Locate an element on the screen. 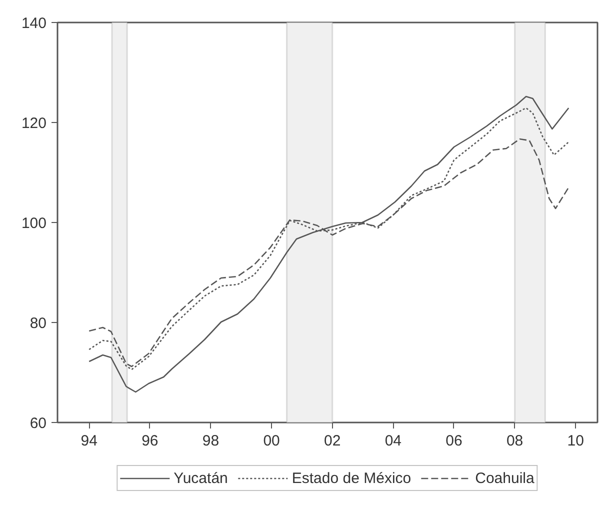 The width and height of the screenshot is (616, 525). x-tick-label: 00 is located at coordinates (271, 441).